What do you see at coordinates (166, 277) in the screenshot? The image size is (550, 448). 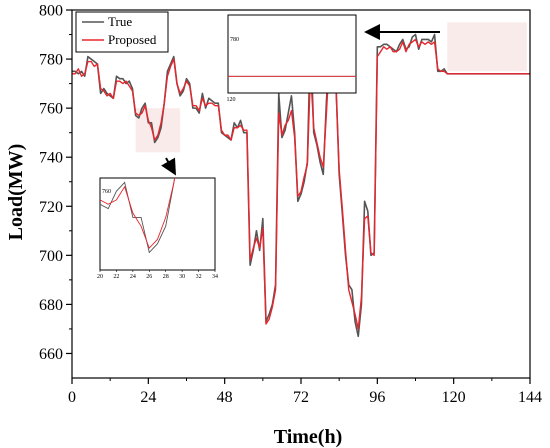 I see `inset-x-tick-label: 28` at bounding box center [166, 277].